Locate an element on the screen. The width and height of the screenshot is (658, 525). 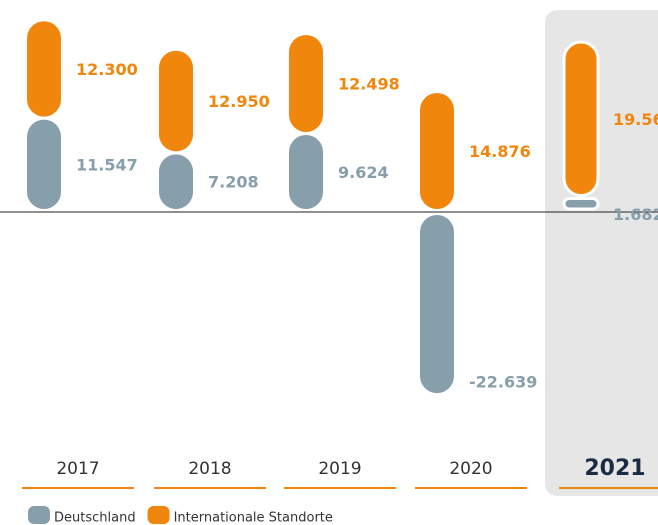
legend-label: Internationale Standorte is located at coordinates (253, 518).